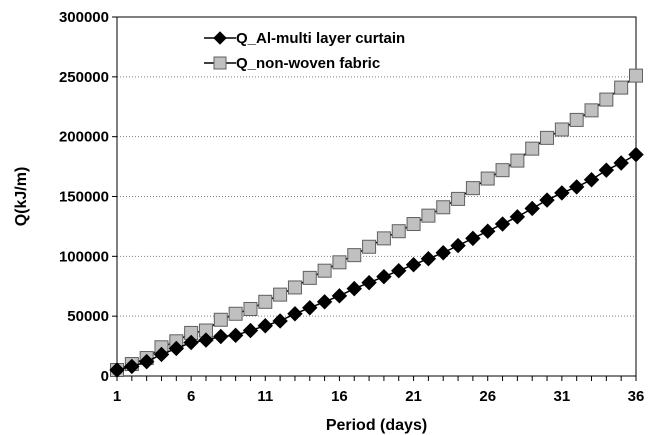 This screenshot has height=435, width=655. What do you see at coordinates (320, 38) in the screenshot?
I see `legend-label: Q_Al-multi layer curtain` at bounding box center [320, 38].